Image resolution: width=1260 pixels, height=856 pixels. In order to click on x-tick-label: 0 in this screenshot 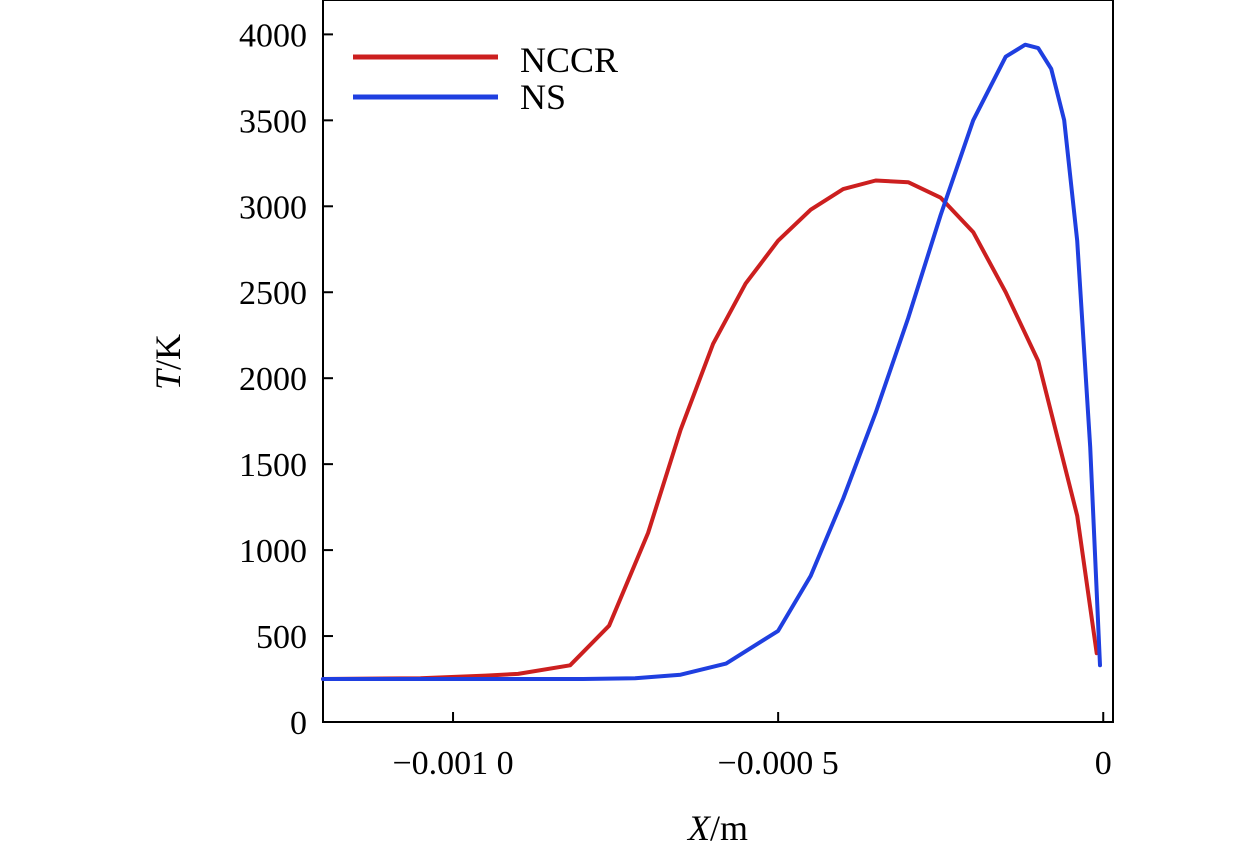, I will do `click(1103, 763)`.